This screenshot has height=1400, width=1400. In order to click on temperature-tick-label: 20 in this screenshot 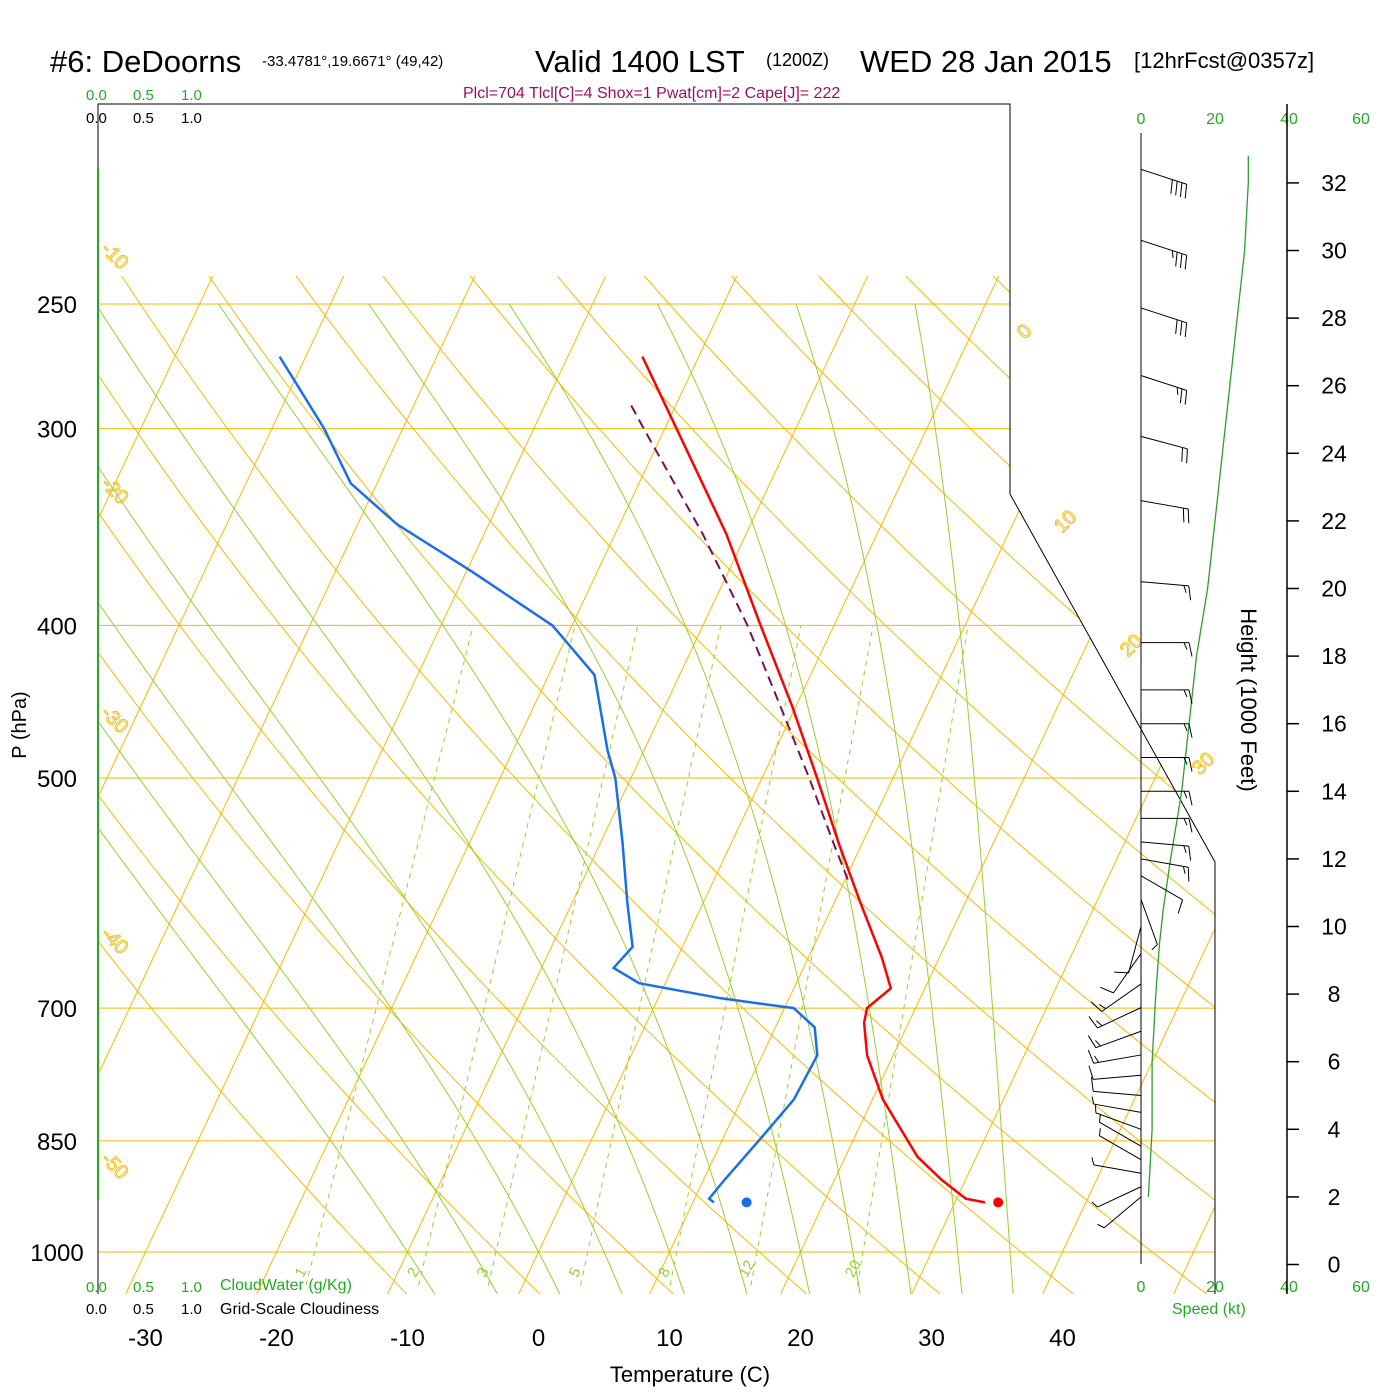, I will do `click(800, 1338)`.